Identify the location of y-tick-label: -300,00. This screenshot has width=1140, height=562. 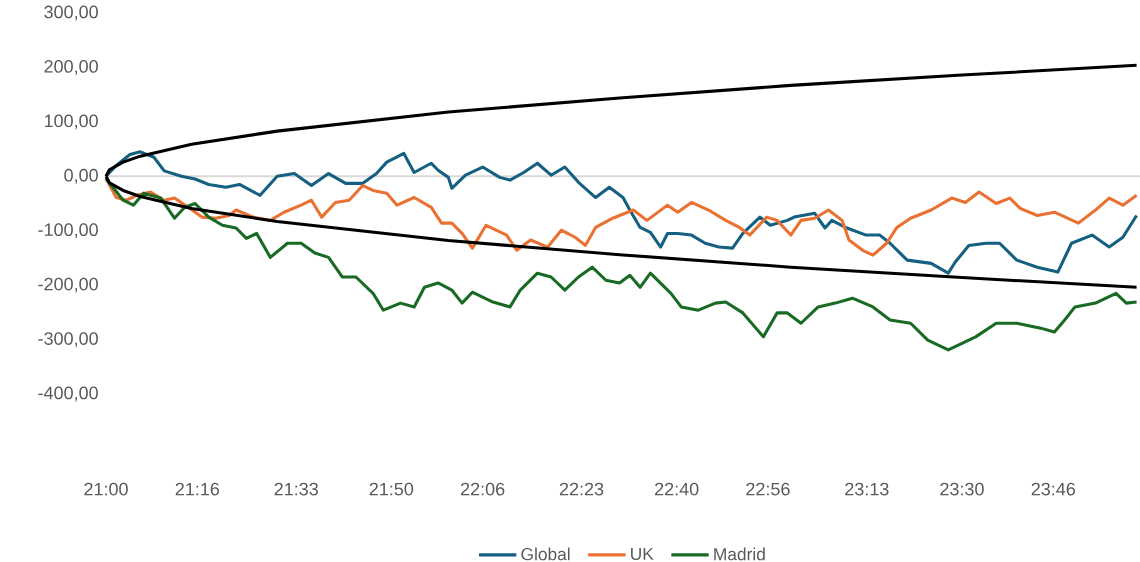
(68, 340).